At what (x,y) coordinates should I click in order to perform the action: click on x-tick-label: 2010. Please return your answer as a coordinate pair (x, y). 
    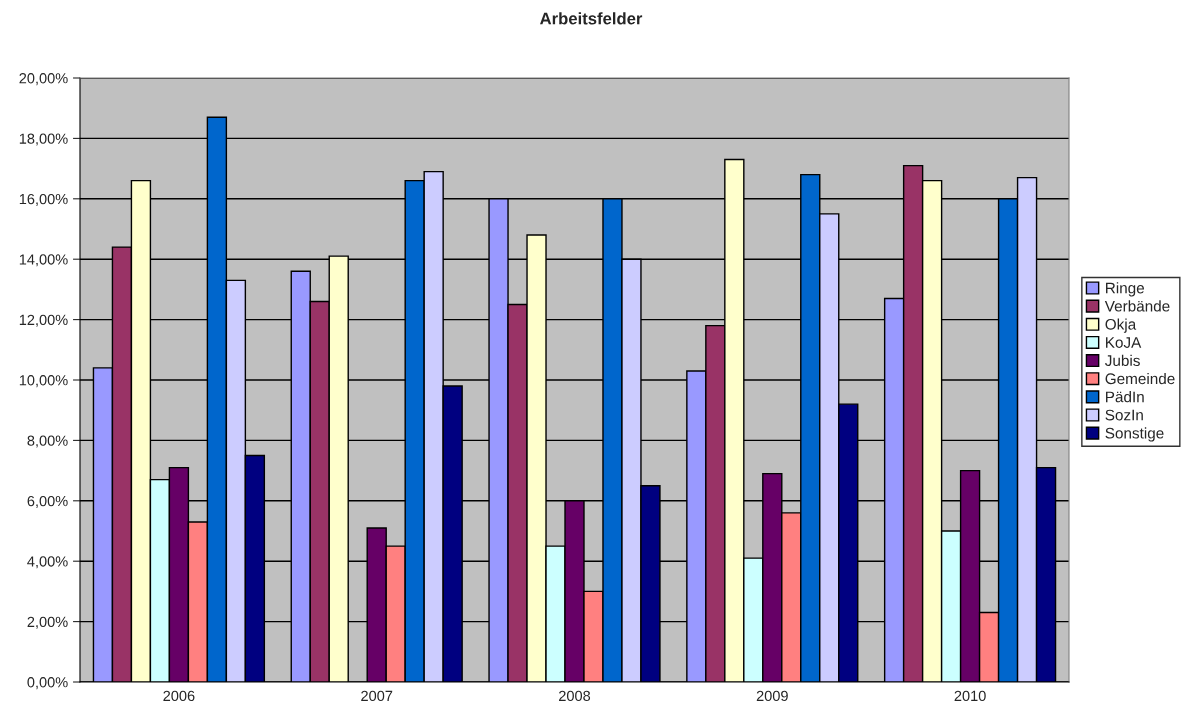
    Looking at the image, I should click on (970, 696).